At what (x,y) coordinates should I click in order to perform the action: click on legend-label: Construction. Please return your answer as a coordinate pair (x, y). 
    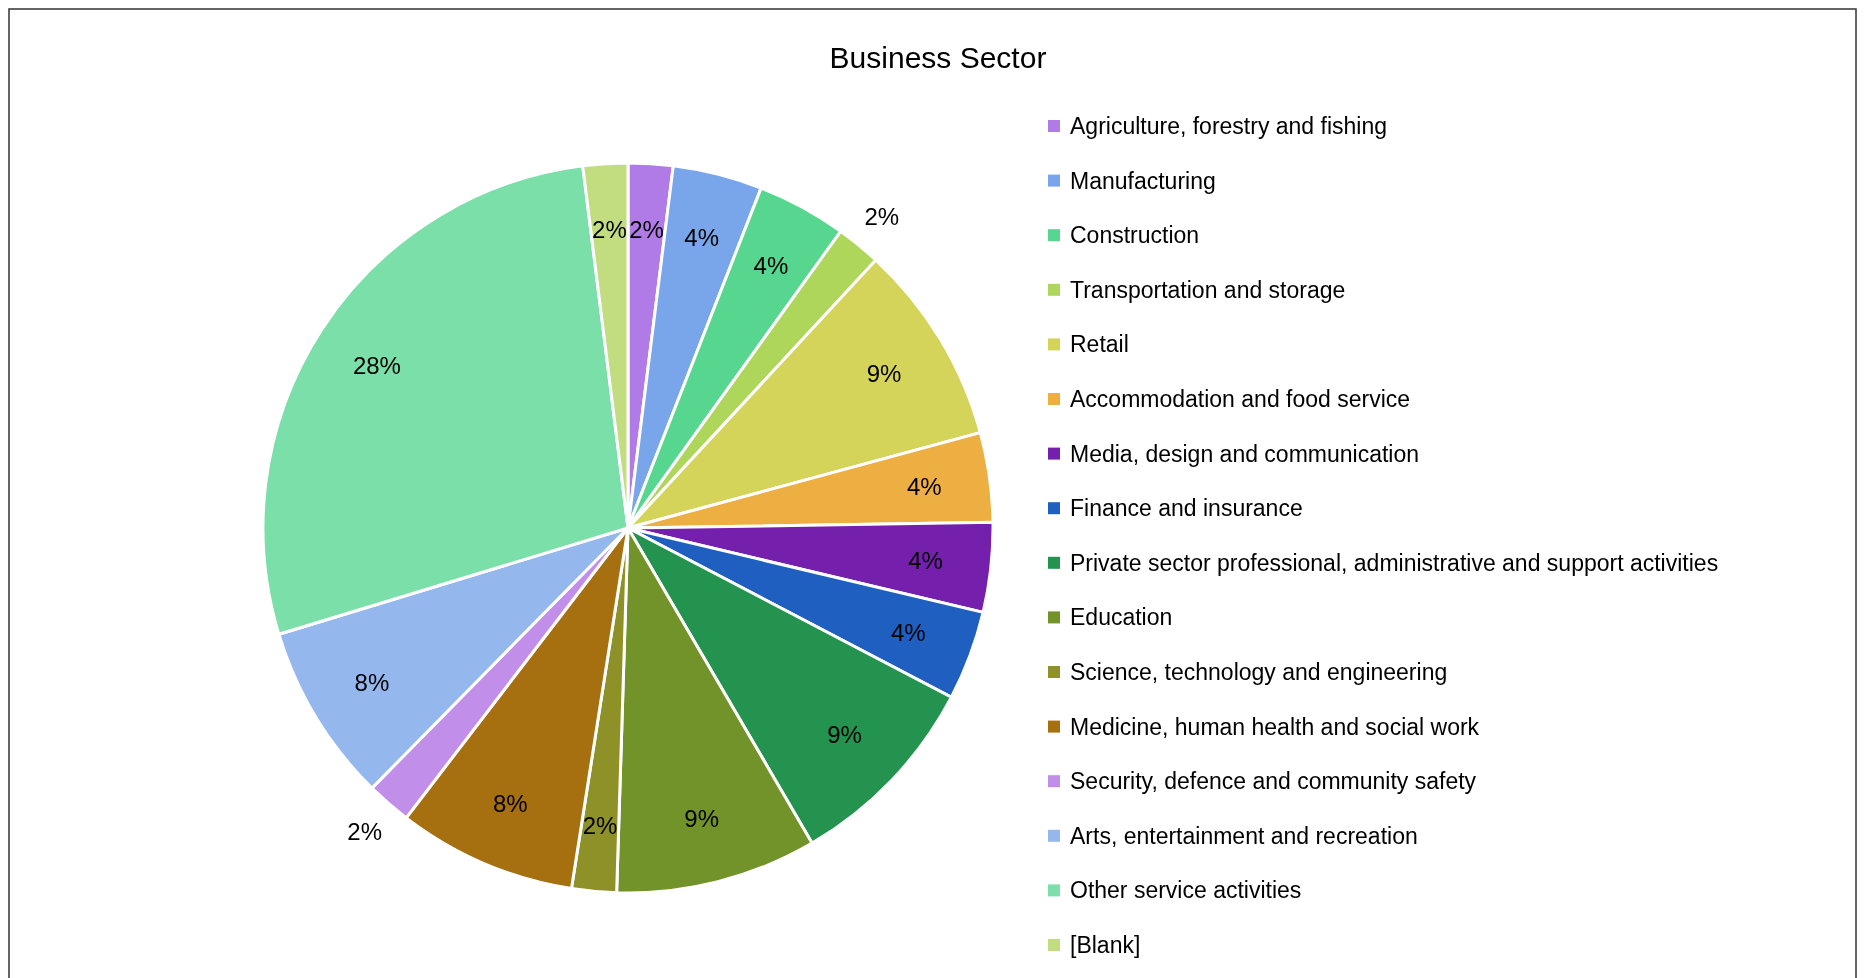
    Looking at the image, I should click on (1135, 235).